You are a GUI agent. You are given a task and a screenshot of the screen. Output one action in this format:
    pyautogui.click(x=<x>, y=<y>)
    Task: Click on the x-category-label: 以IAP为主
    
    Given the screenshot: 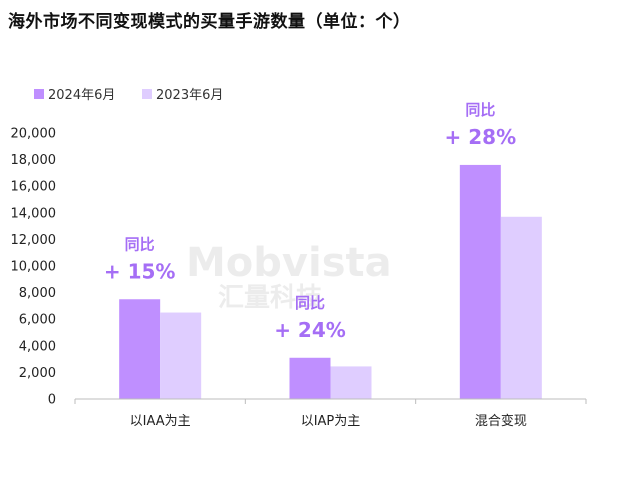 What is the action you would take?
    pyautogui.click(x=331, y=421)
    